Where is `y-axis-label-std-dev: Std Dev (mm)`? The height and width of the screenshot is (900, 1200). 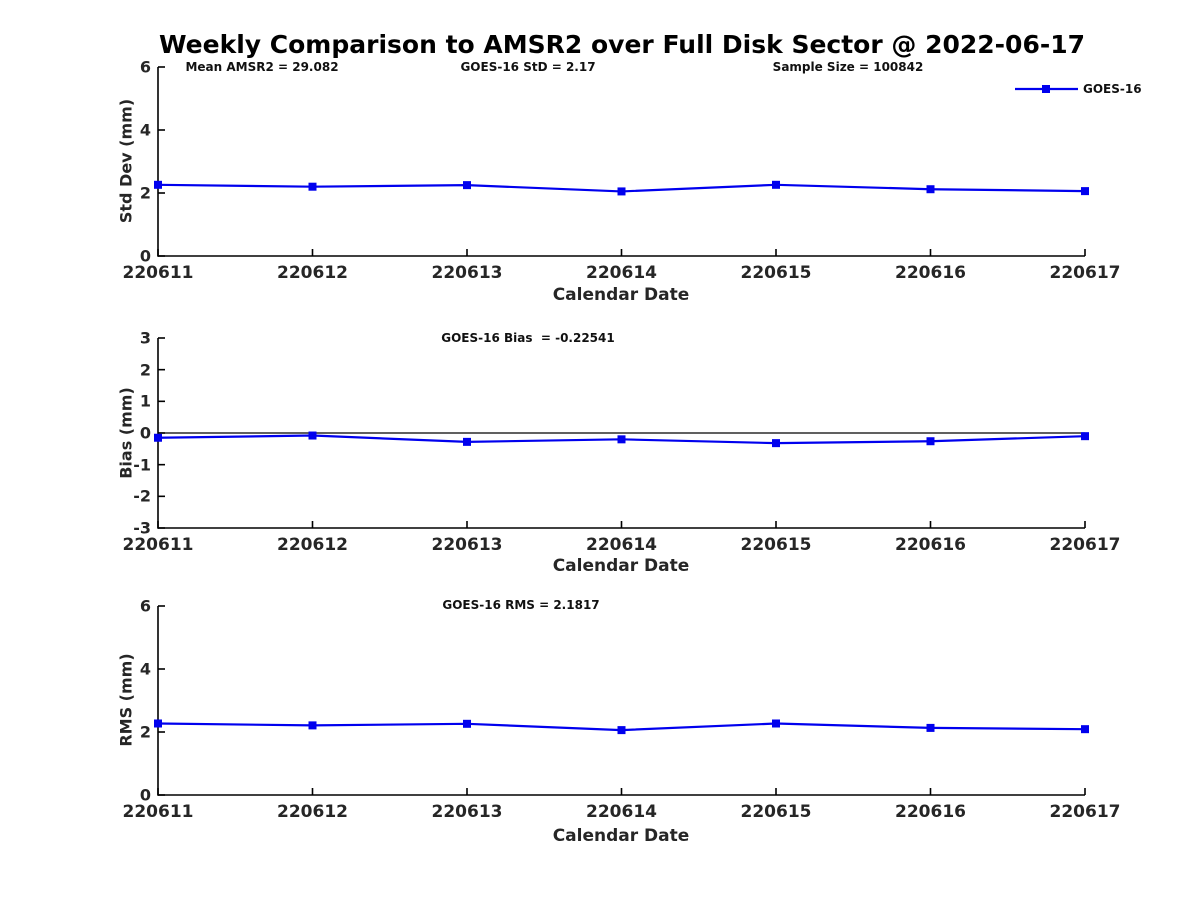
y-axis-label-std-dev: Std Dev (mm) is located at coordinates (126, 161).